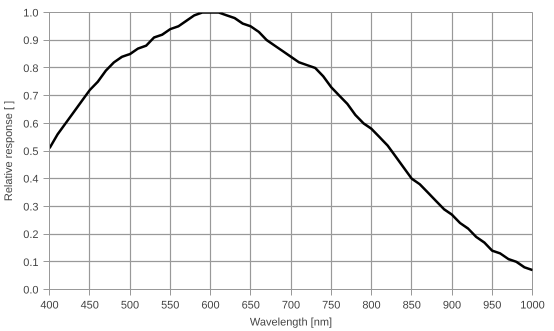  I want to click on y-tick-label: 0.7, so click(31, 96).